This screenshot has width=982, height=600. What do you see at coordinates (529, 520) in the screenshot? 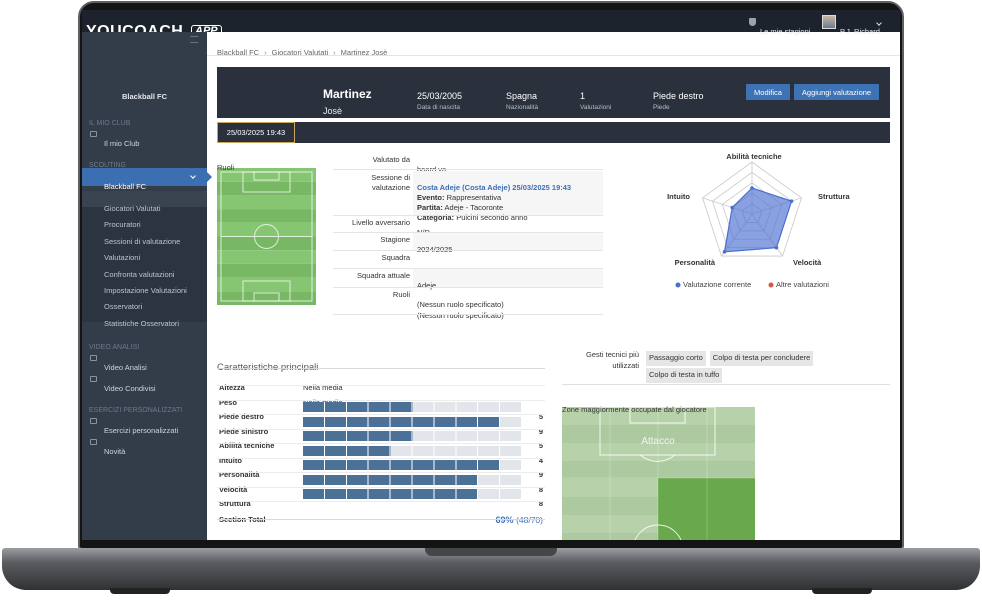
I see `total-score: (48/70)` at bounding box center [529, 520].